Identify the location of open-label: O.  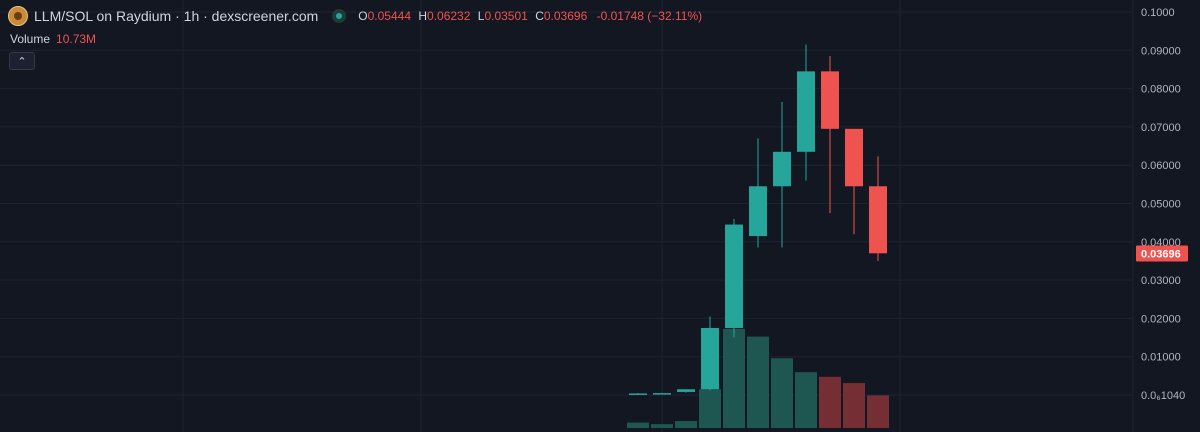
(363, 16).